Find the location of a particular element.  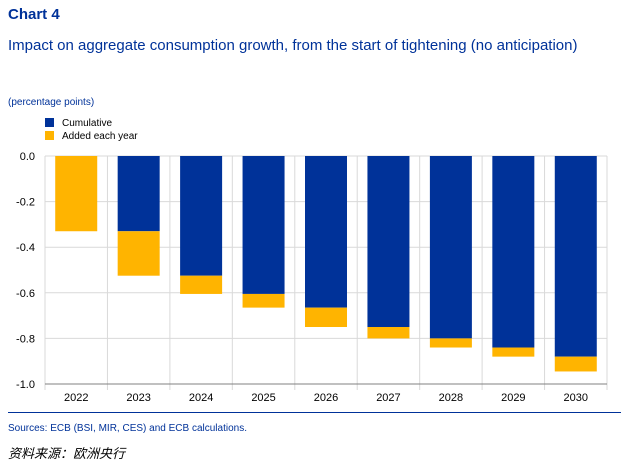

y-axis-unit-label: (percentage points) is located at coordinates (51, 102).